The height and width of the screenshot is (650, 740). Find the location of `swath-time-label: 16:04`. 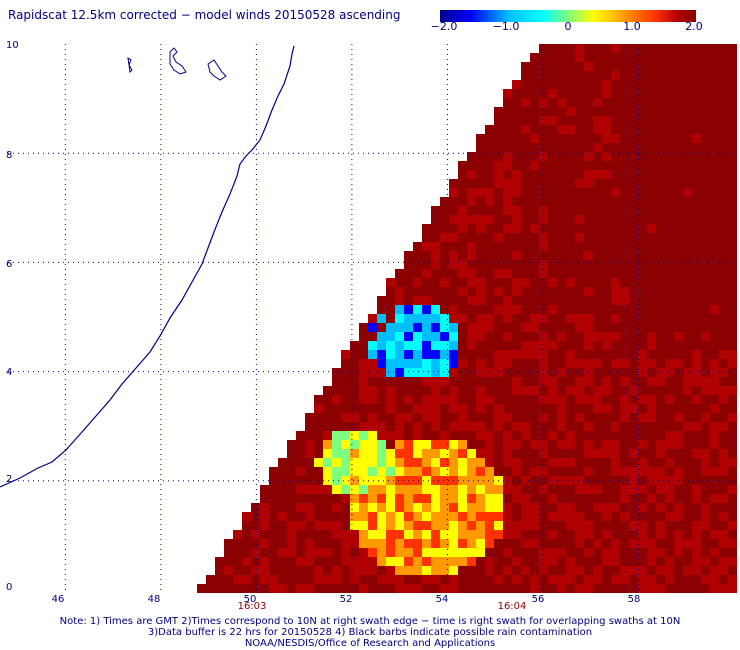

swath-time-label: 16:04 is located at coordinates (512, 606).